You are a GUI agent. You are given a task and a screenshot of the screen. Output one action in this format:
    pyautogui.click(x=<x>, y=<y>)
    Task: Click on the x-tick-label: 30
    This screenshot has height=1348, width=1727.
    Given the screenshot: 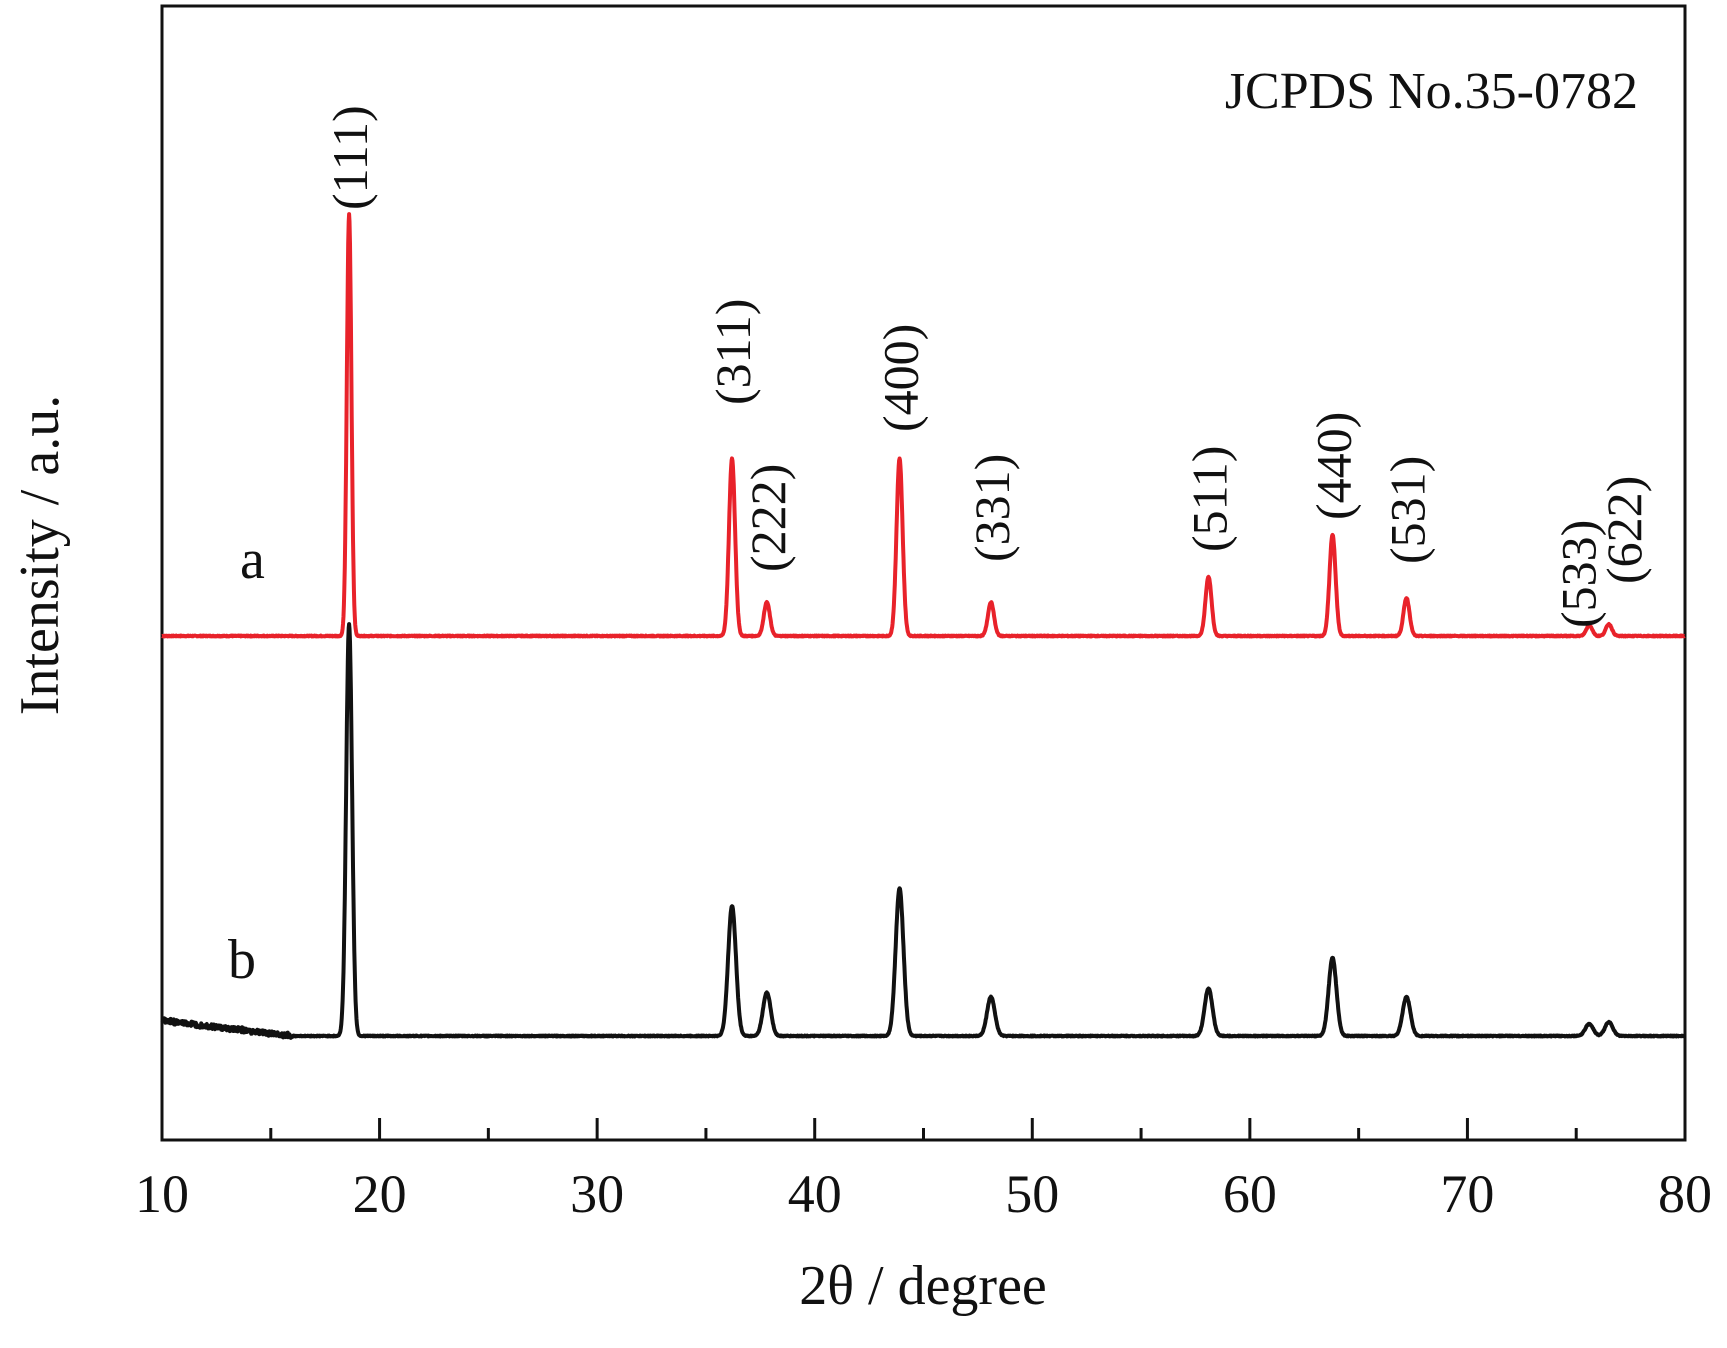 What is the action you would take?
    pyautogui.click(x=597, y=1194)
    